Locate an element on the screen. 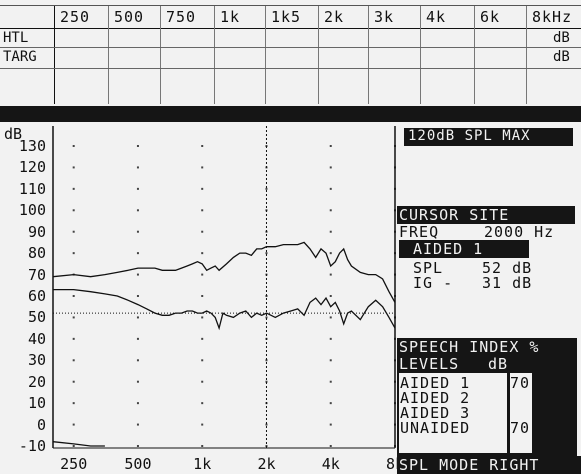 The height and width of the screenshot is (474, 581). htl-row-line is located at coordinates (290, 47).